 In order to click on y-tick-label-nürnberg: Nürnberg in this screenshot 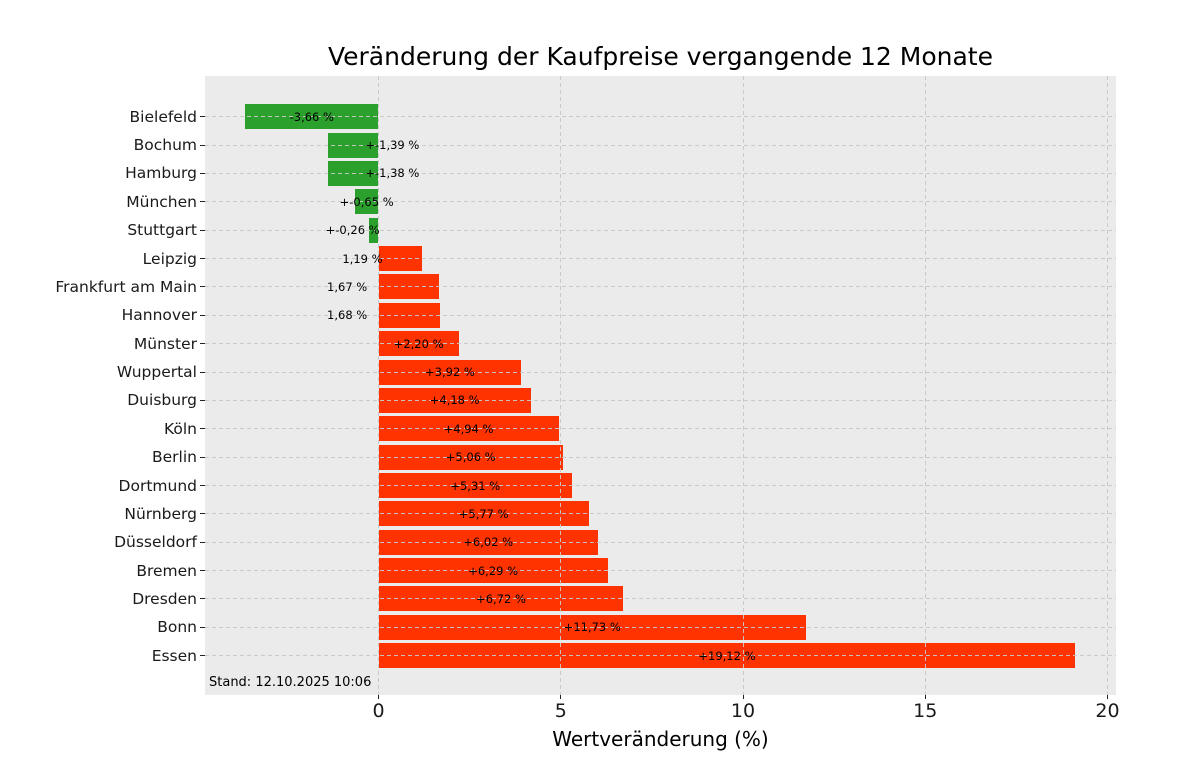, I will do `click(160, 513)`.